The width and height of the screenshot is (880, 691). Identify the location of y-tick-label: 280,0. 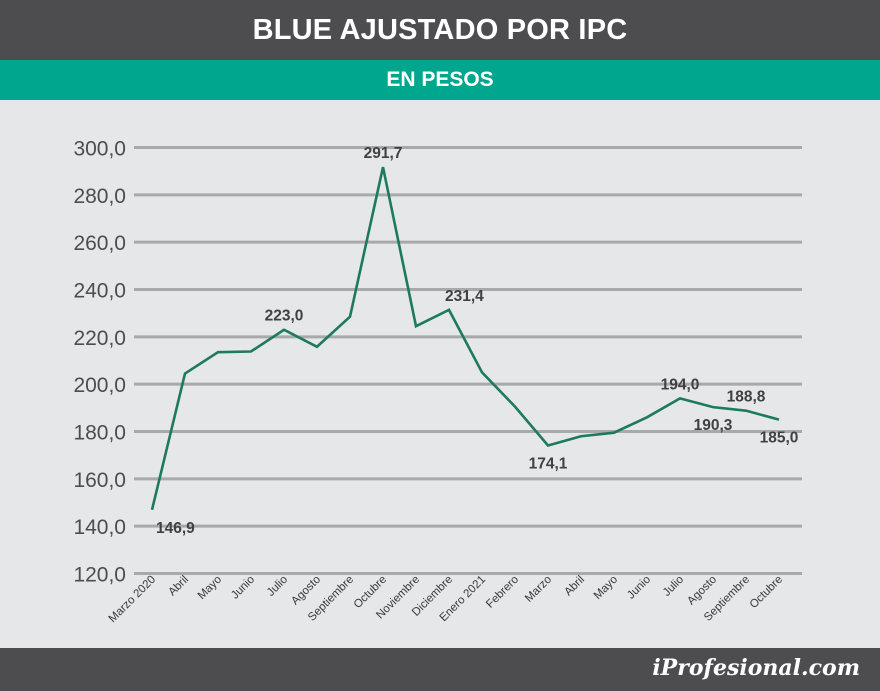
(99, 196).